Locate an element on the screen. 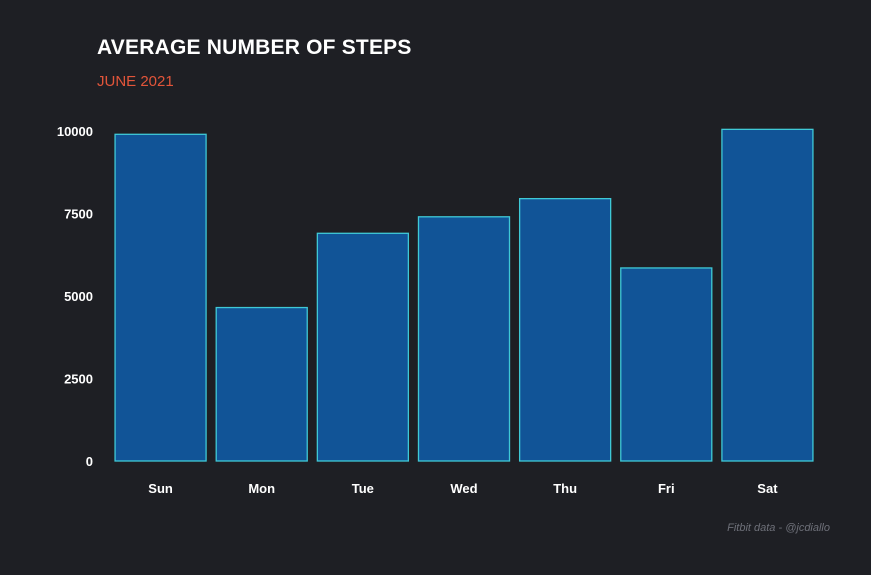  y-tick-label: 7500 is located at coordinates (78, 214).